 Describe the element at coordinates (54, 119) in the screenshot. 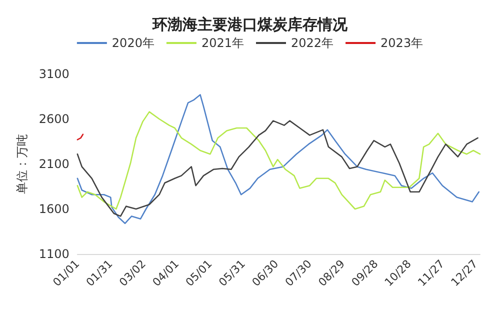

I see `y-tick-label: 2600` at that location.